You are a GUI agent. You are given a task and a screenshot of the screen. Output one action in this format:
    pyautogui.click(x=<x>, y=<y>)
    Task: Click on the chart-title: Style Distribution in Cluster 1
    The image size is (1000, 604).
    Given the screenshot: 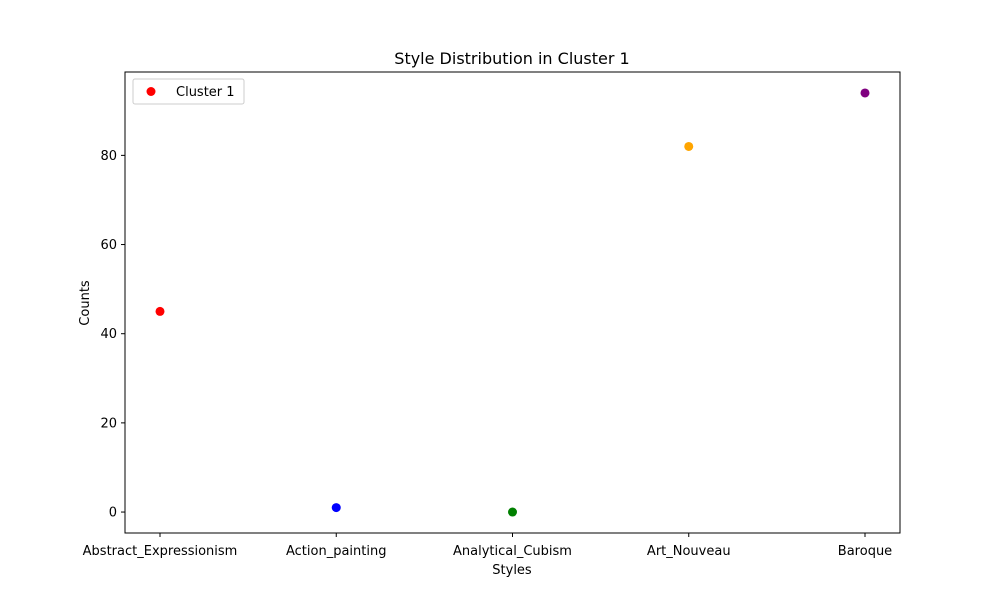 What is the action you would take?
    pyautogui.click(x=511, y=58)
    